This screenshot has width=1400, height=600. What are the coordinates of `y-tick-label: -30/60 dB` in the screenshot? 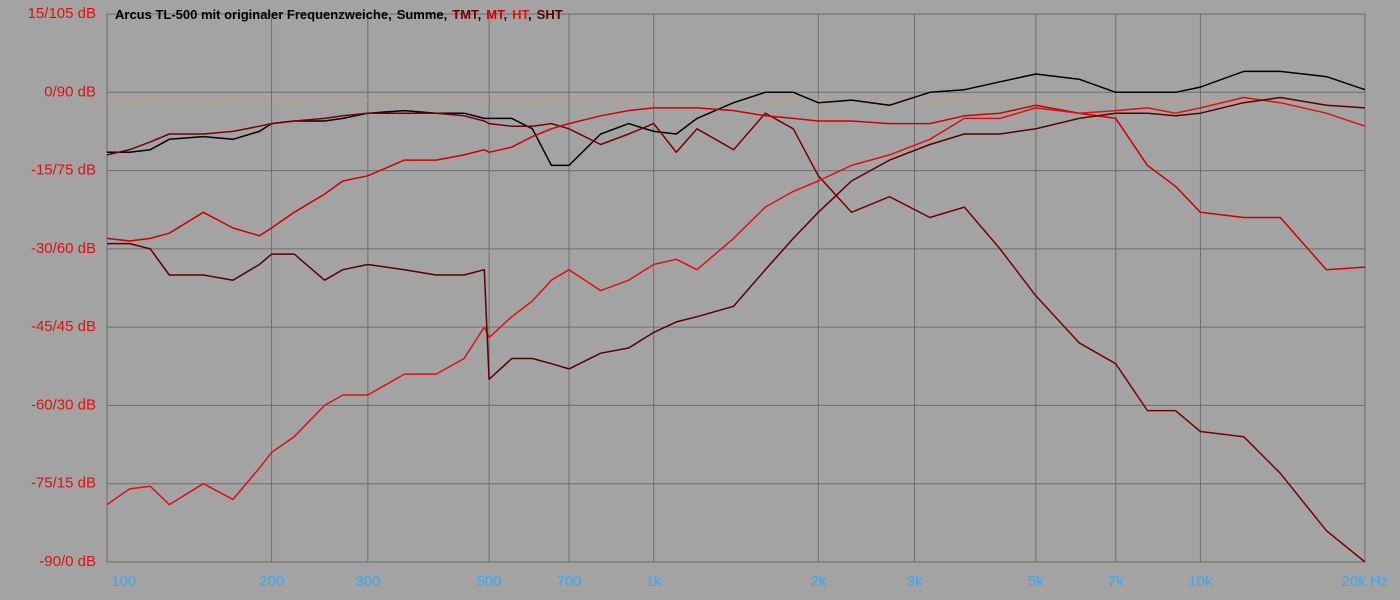 It's located at (63, 248).